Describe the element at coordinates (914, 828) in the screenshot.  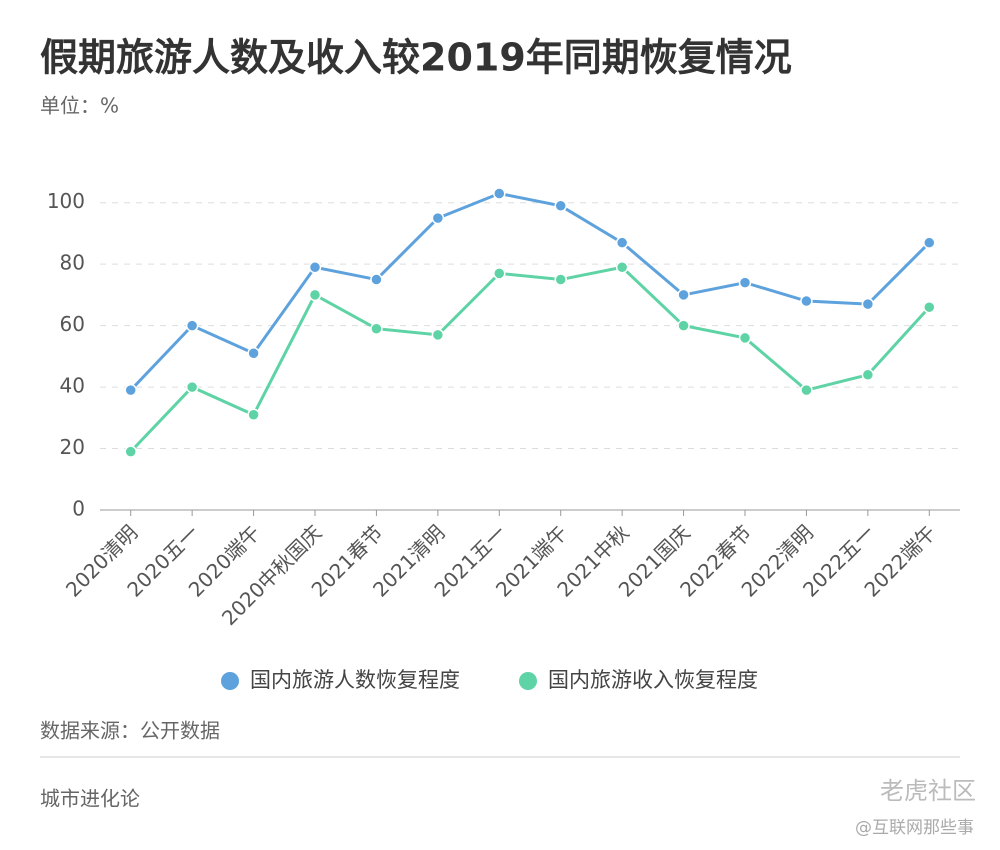
I see `watermark: @互联网那些事` at that location.